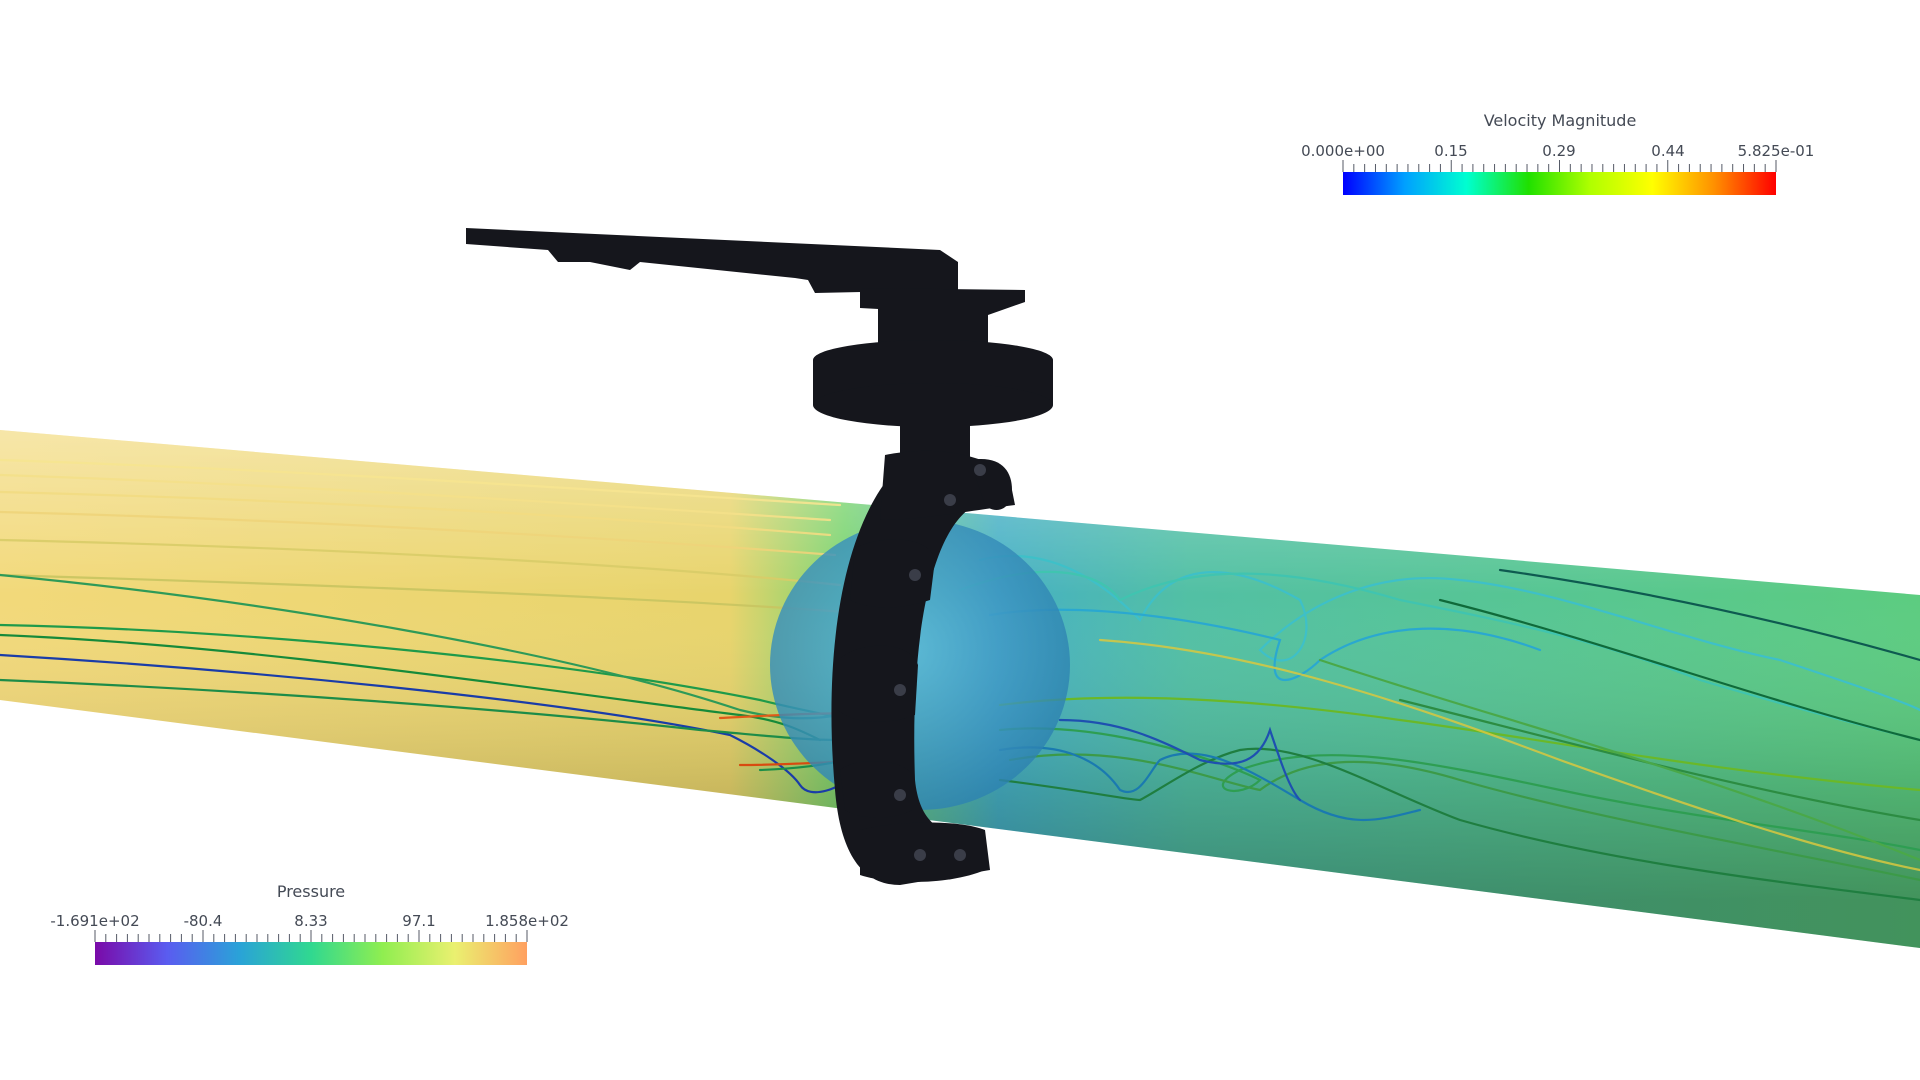 Image resolution: width=1920 pixels, height=1080 pixels. Describe the element at coordinates (311, 891) in the screenshot. I see `pressure-legend-title: Pressure` at that location.